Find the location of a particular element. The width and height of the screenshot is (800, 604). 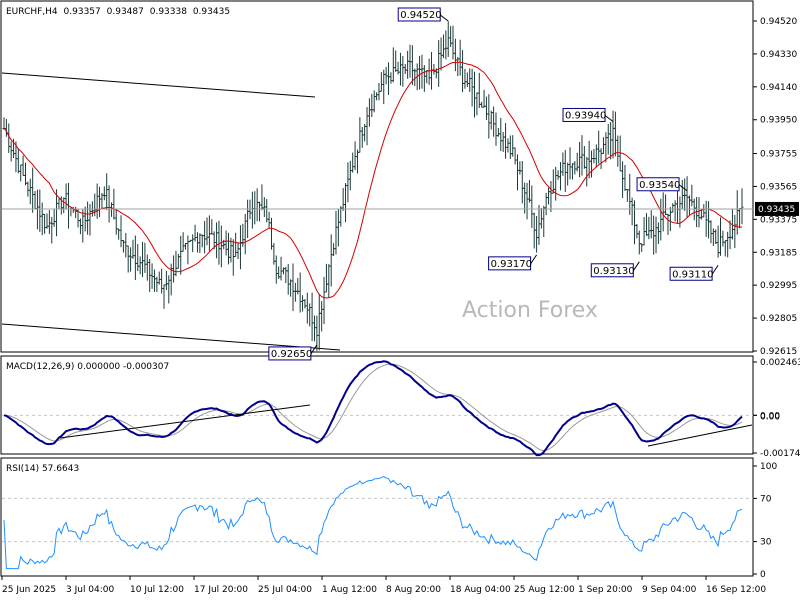

x-tick-label: 18 Aug 04:00 is located at coordinates (480, 590).